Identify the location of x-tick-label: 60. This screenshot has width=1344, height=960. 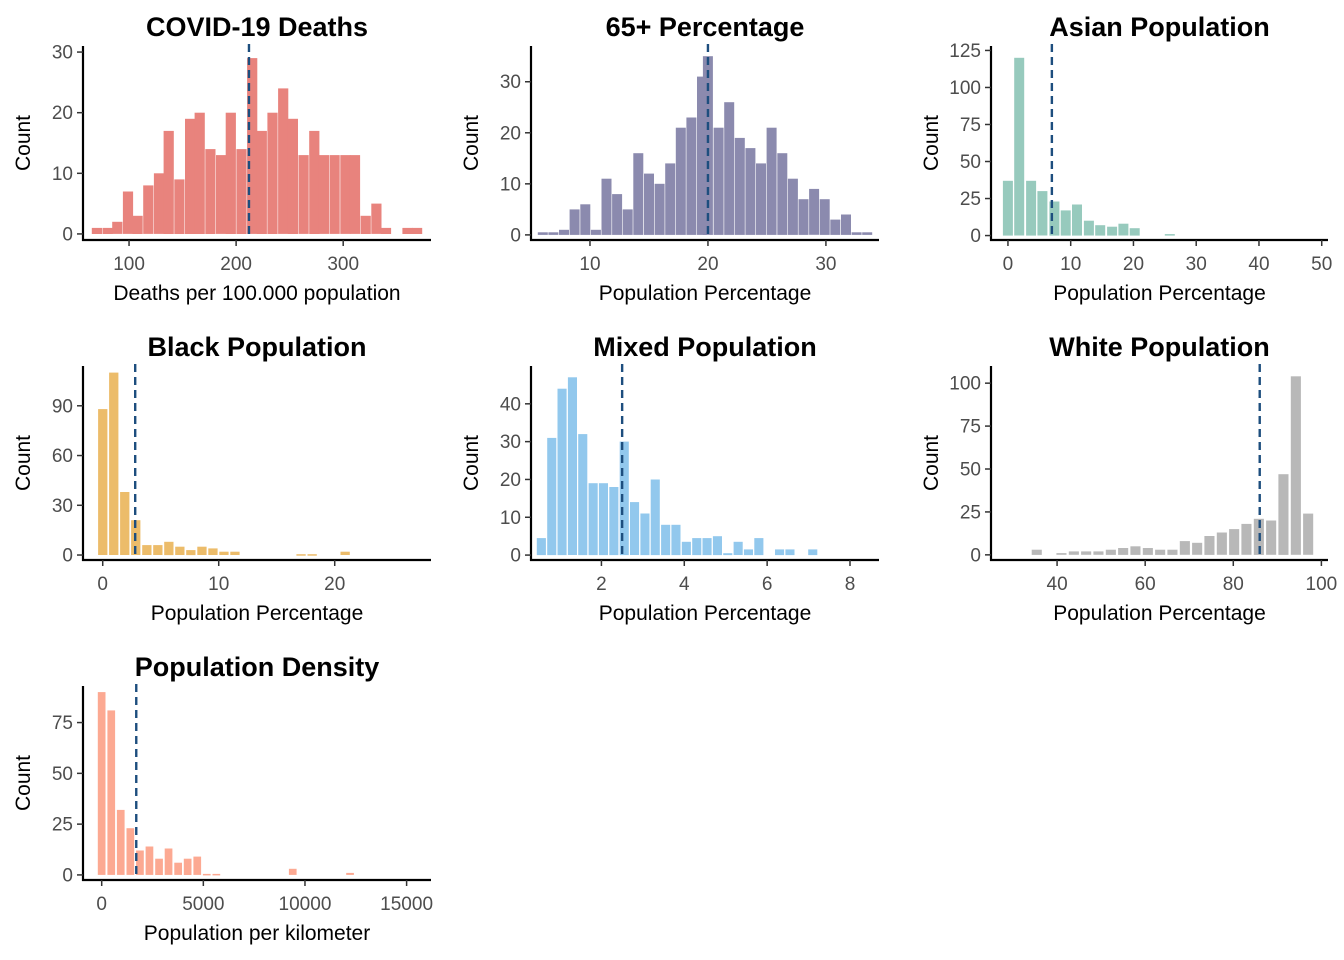
(1145, 584).